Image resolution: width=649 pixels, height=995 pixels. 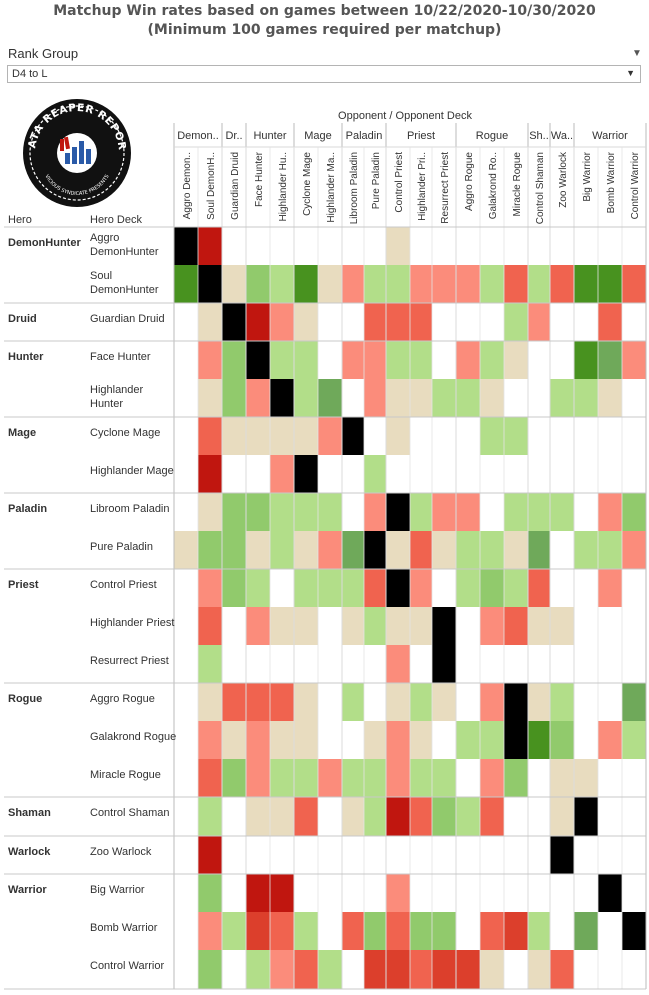 I want to click on hero-deck-label: Pure Paladin, so click(x=121, y=547).